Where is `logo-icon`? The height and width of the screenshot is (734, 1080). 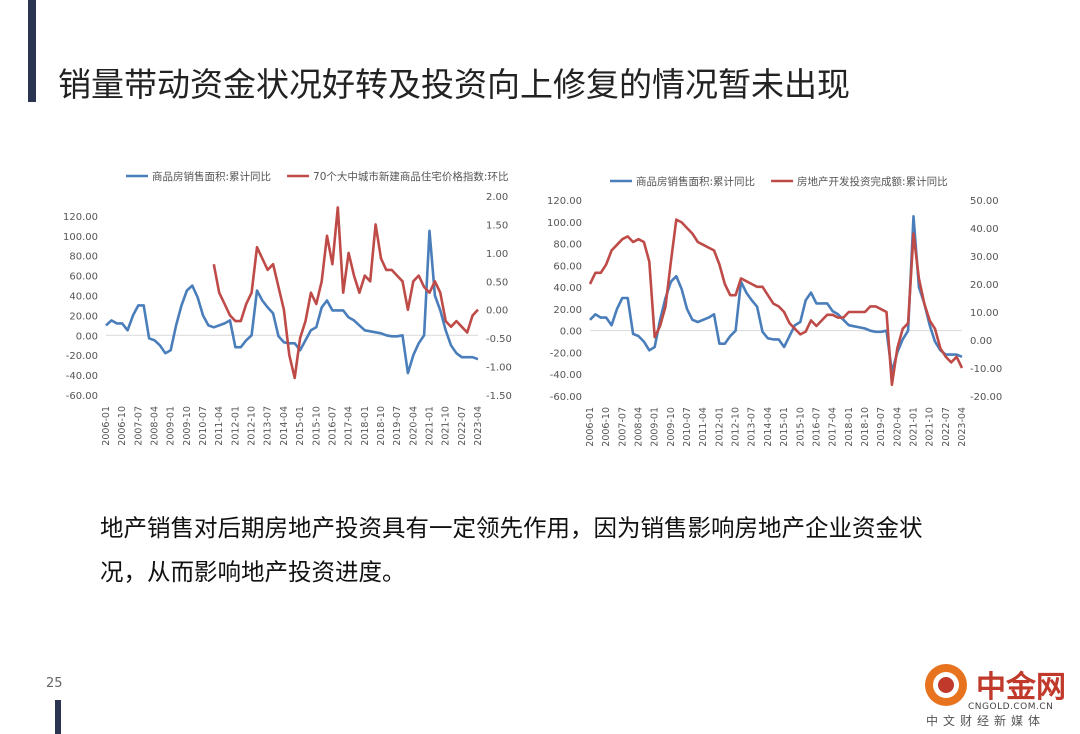
logo-icon is located at coordinates (946, 685).